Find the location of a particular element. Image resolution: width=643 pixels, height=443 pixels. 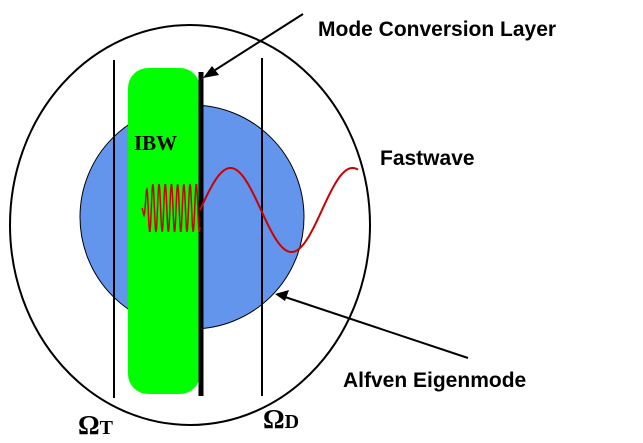

omega-t-label: ΩT is located at coordinates (96, 425).